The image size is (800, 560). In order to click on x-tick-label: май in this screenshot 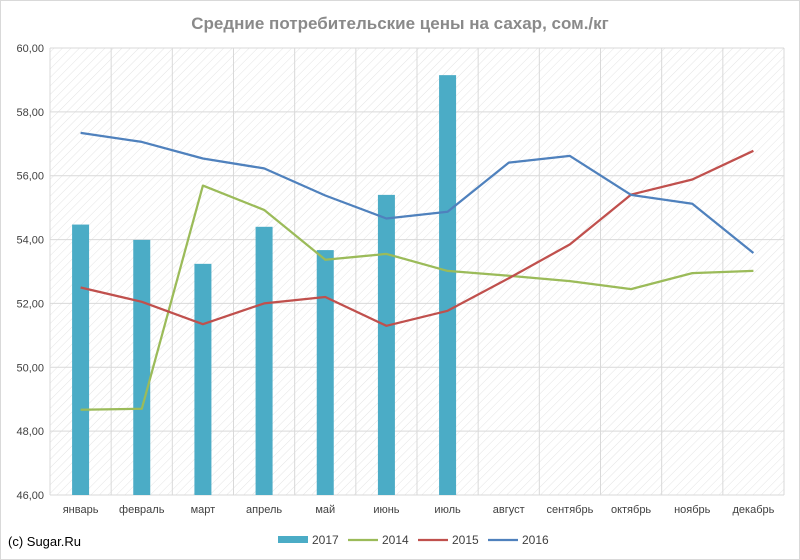, I will do `click(325, 510)`.